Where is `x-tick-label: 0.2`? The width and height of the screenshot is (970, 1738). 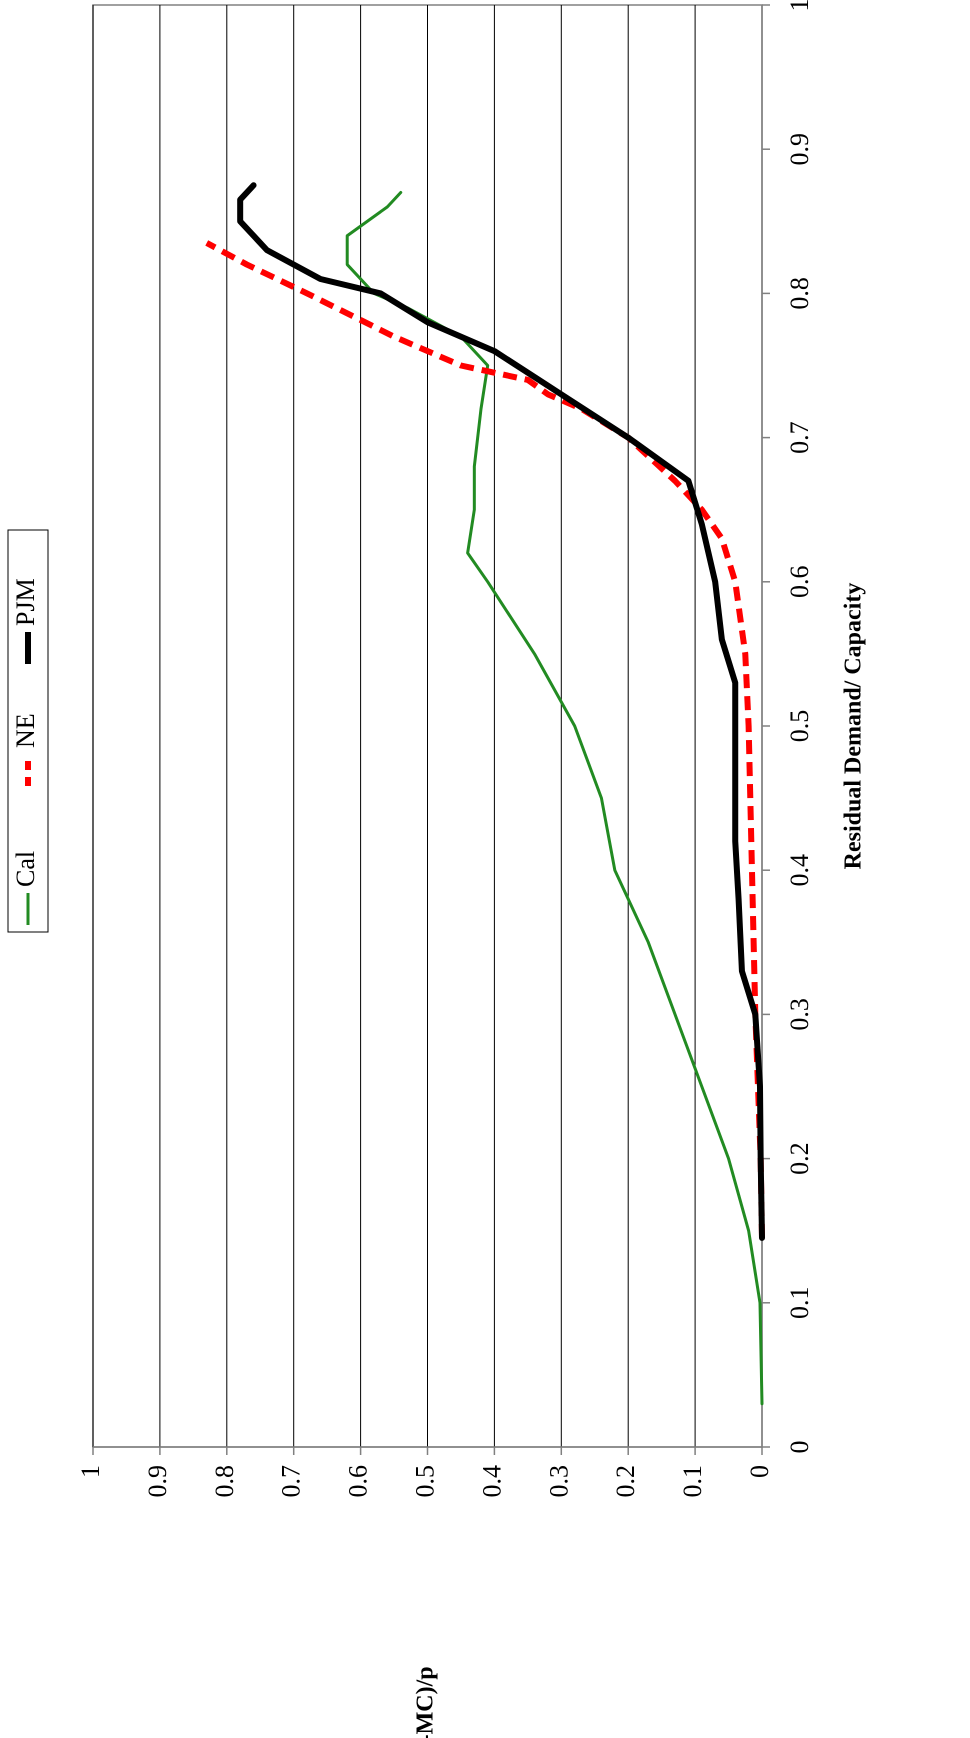
x-tick-label: 0.2 is located at coordinates (799, 1158).